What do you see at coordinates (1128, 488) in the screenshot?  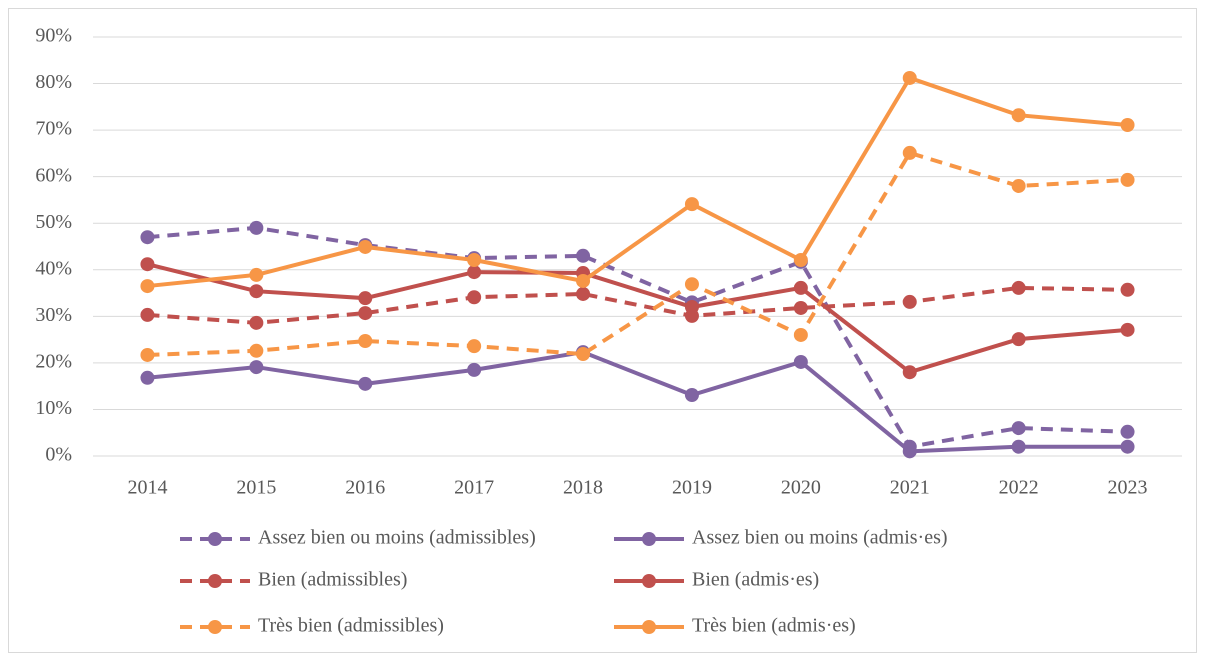 I see `x-tick-label: 2023` at bounding box center [1128, 488].